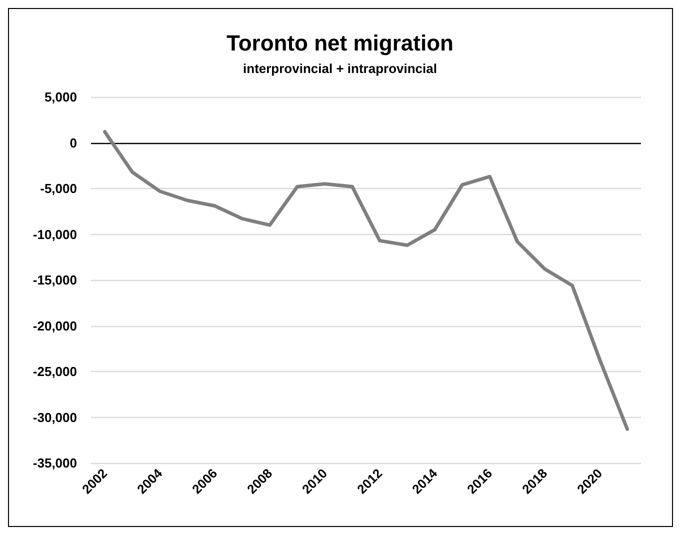  What do you see at coordinates (54, 463) in the screenshot?
I see `y-tick-label: -35,000` at bounding box center [54, 463].